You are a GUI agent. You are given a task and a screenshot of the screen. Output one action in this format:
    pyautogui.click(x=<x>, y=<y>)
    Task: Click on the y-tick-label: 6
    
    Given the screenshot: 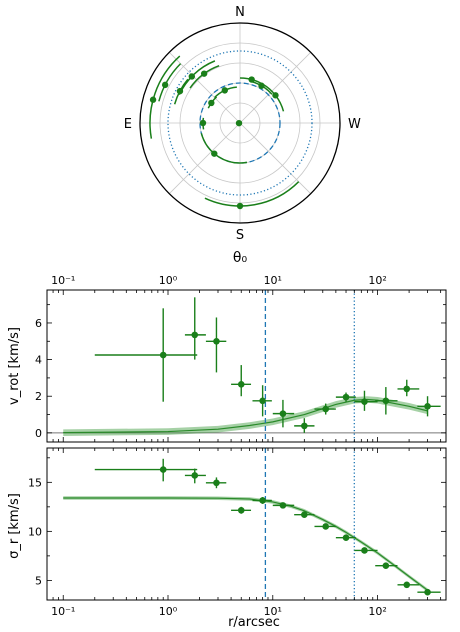 What is the action you would take?
    pyautogui.click(x=38, y=323)
    